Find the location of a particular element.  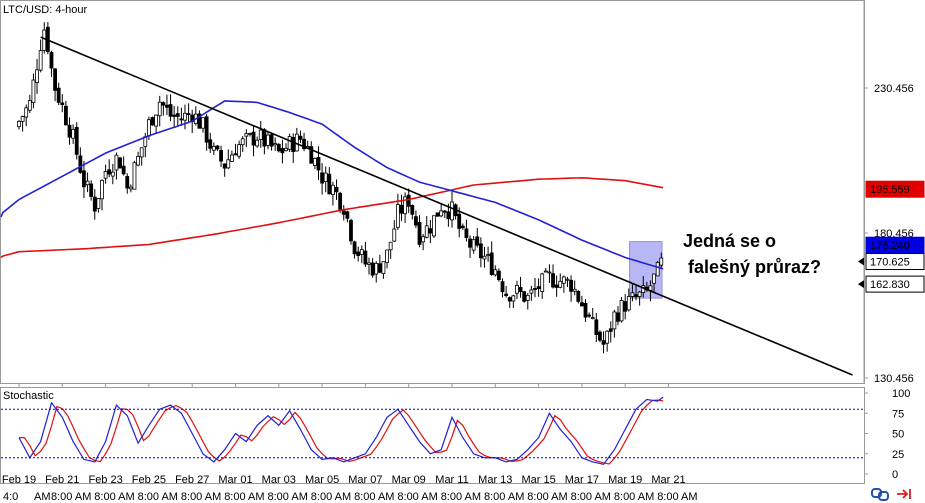

x-time-label: AM is located at coordinates (42, 497).